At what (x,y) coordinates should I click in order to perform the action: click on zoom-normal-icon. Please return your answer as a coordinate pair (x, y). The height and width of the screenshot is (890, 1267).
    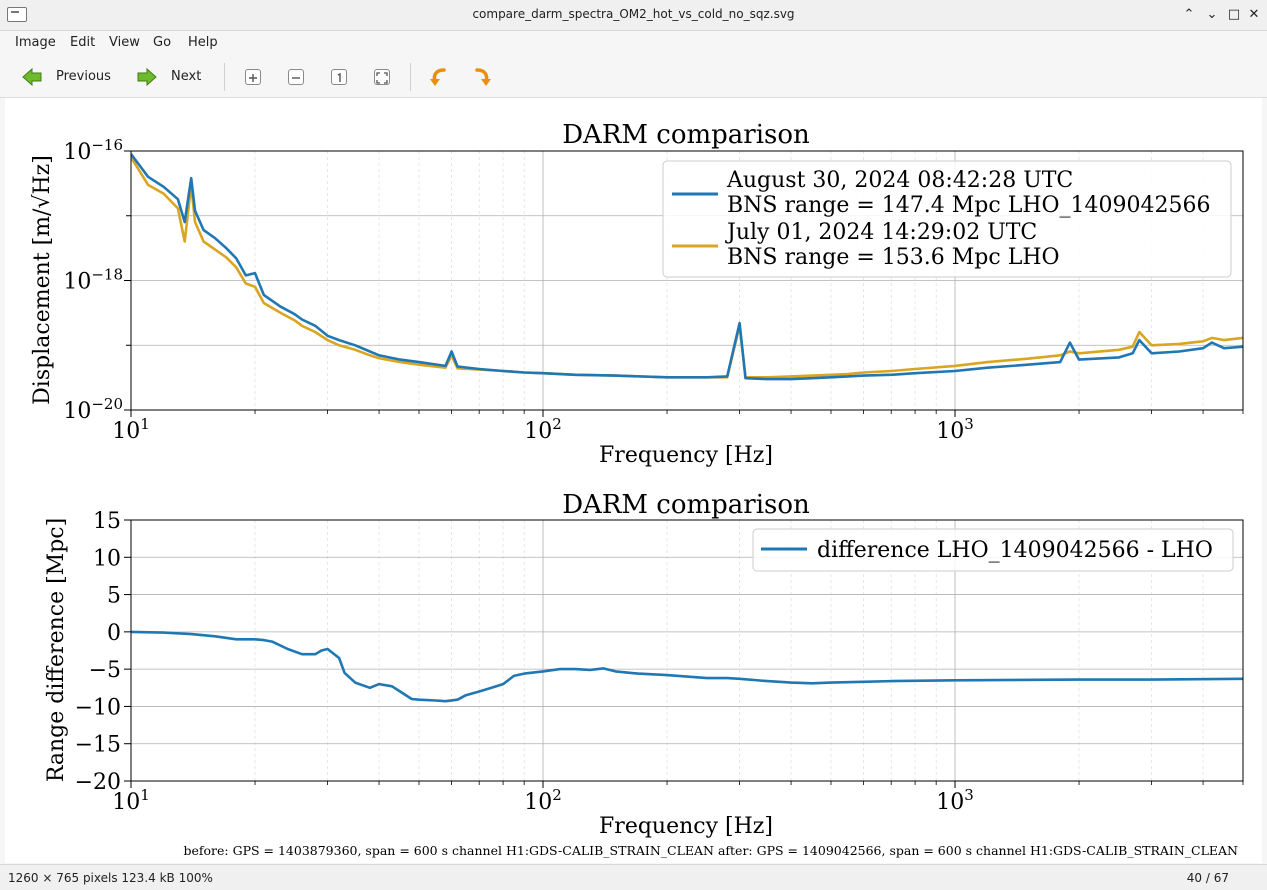
    Looking at the image, I should click on (339, 77).